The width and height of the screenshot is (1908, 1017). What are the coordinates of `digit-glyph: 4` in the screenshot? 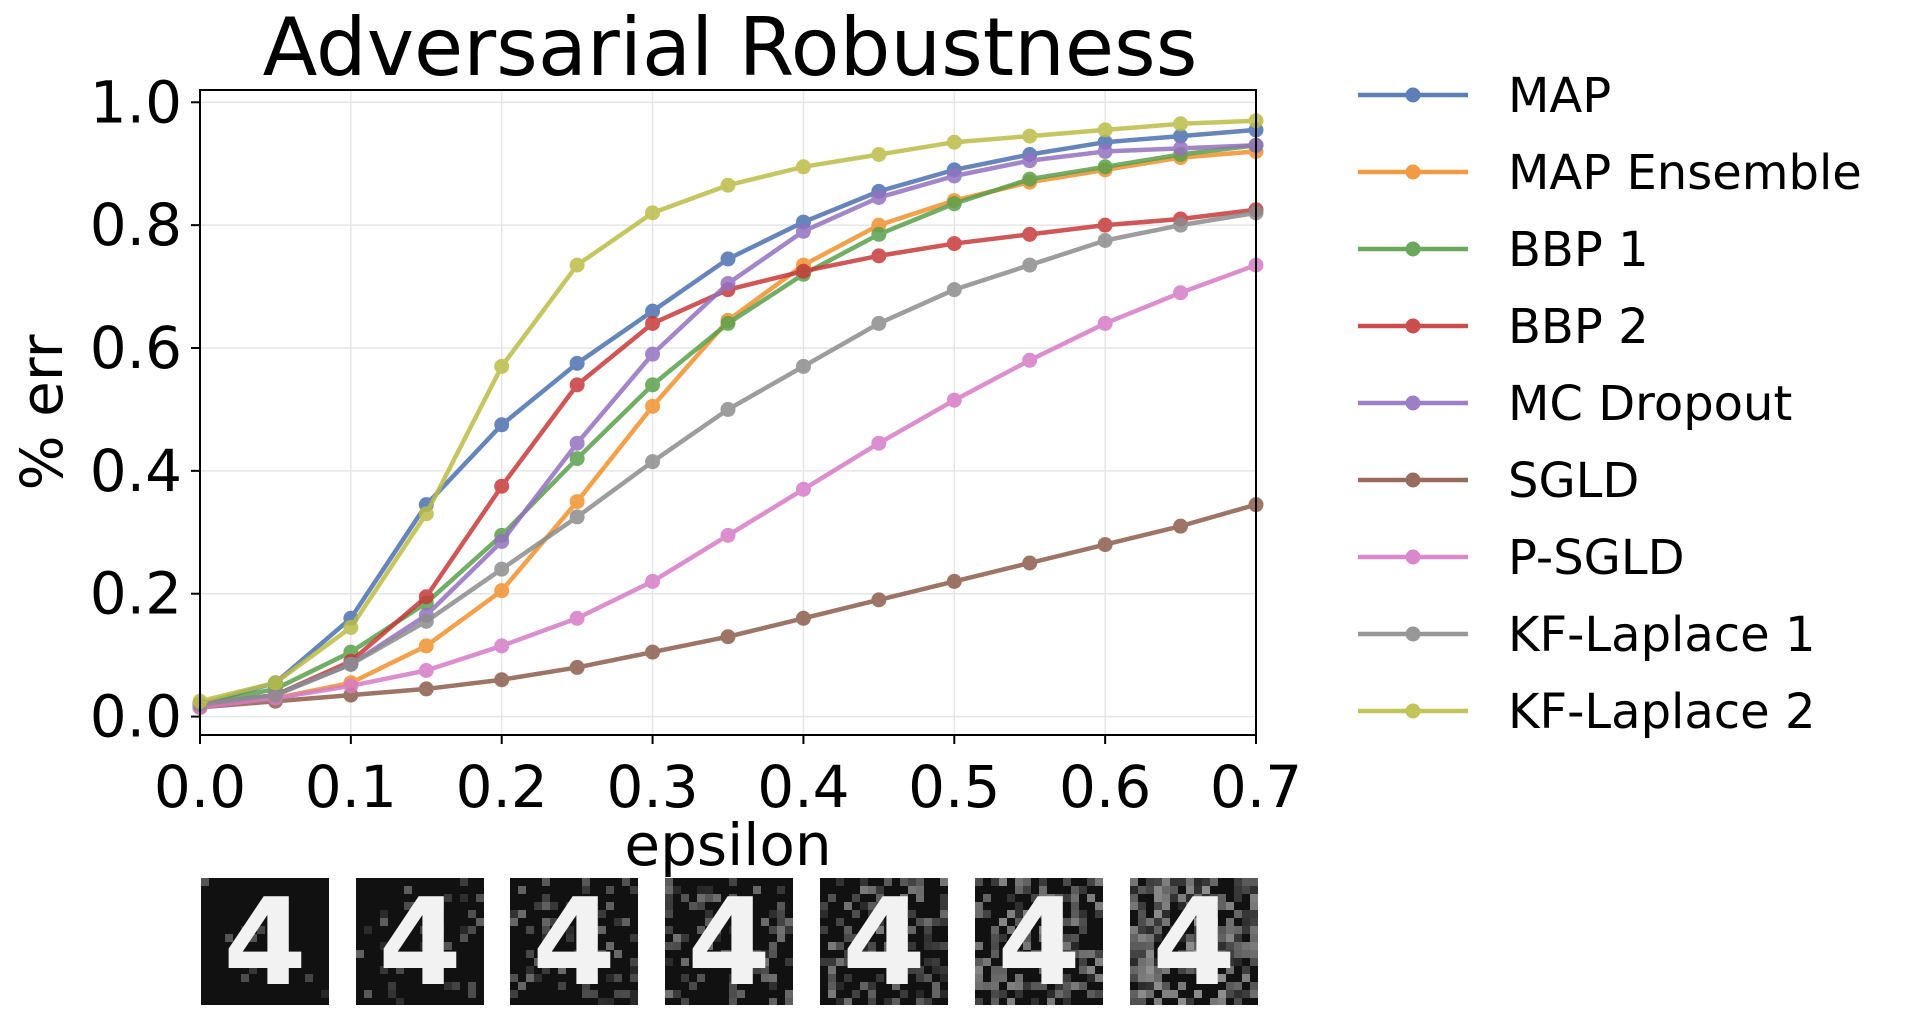 It's located at (1194, 943).